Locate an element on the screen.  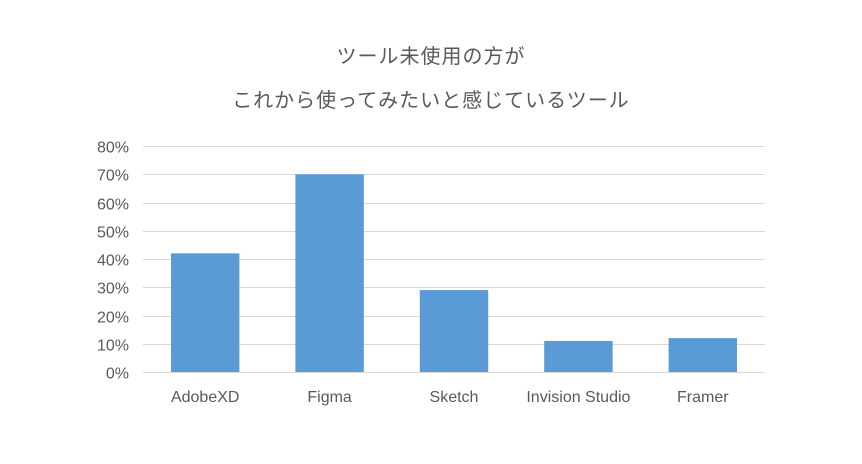
x-category-label: Sketch is located at coordinates (454, 397).